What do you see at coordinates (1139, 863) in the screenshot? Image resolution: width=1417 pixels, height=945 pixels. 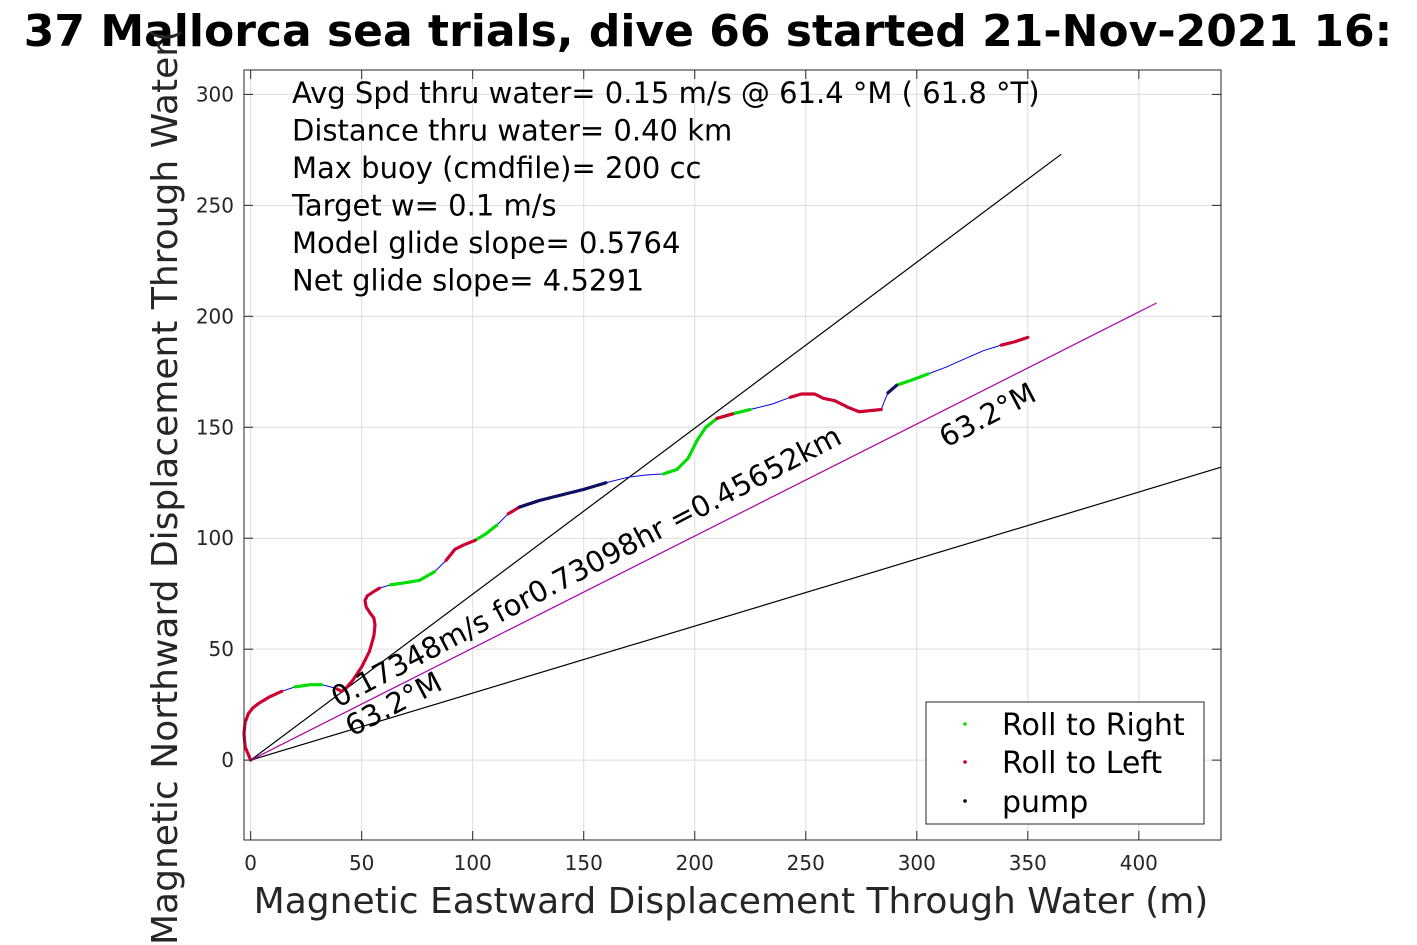 I see `x-tick-label: 400` at bounding box center [1139, 863].